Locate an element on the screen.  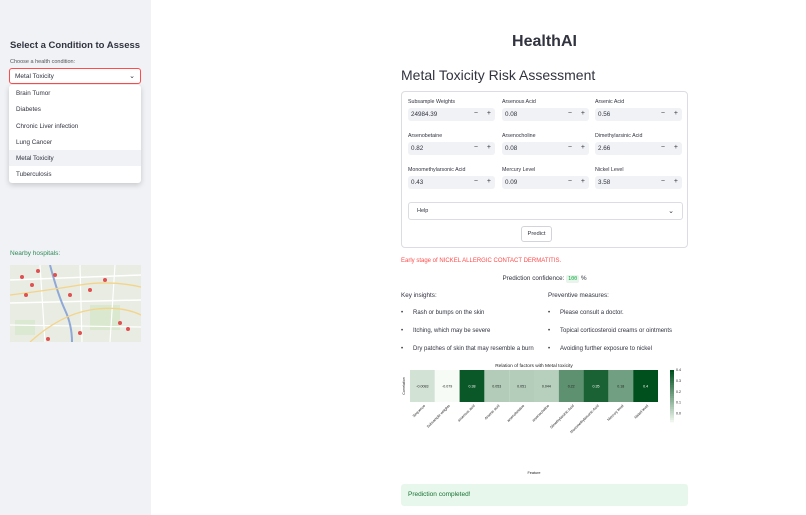
y-axis-label: Correlation is located at coordinates (404, 386).